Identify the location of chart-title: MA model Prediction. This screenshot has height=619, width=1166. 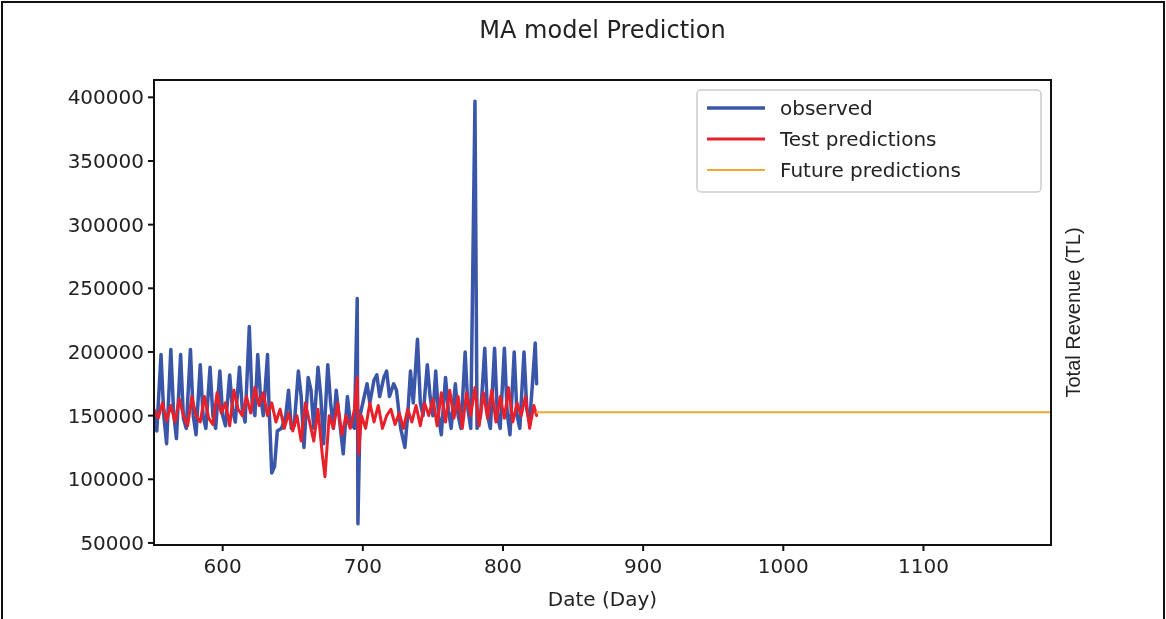
(602, 30).